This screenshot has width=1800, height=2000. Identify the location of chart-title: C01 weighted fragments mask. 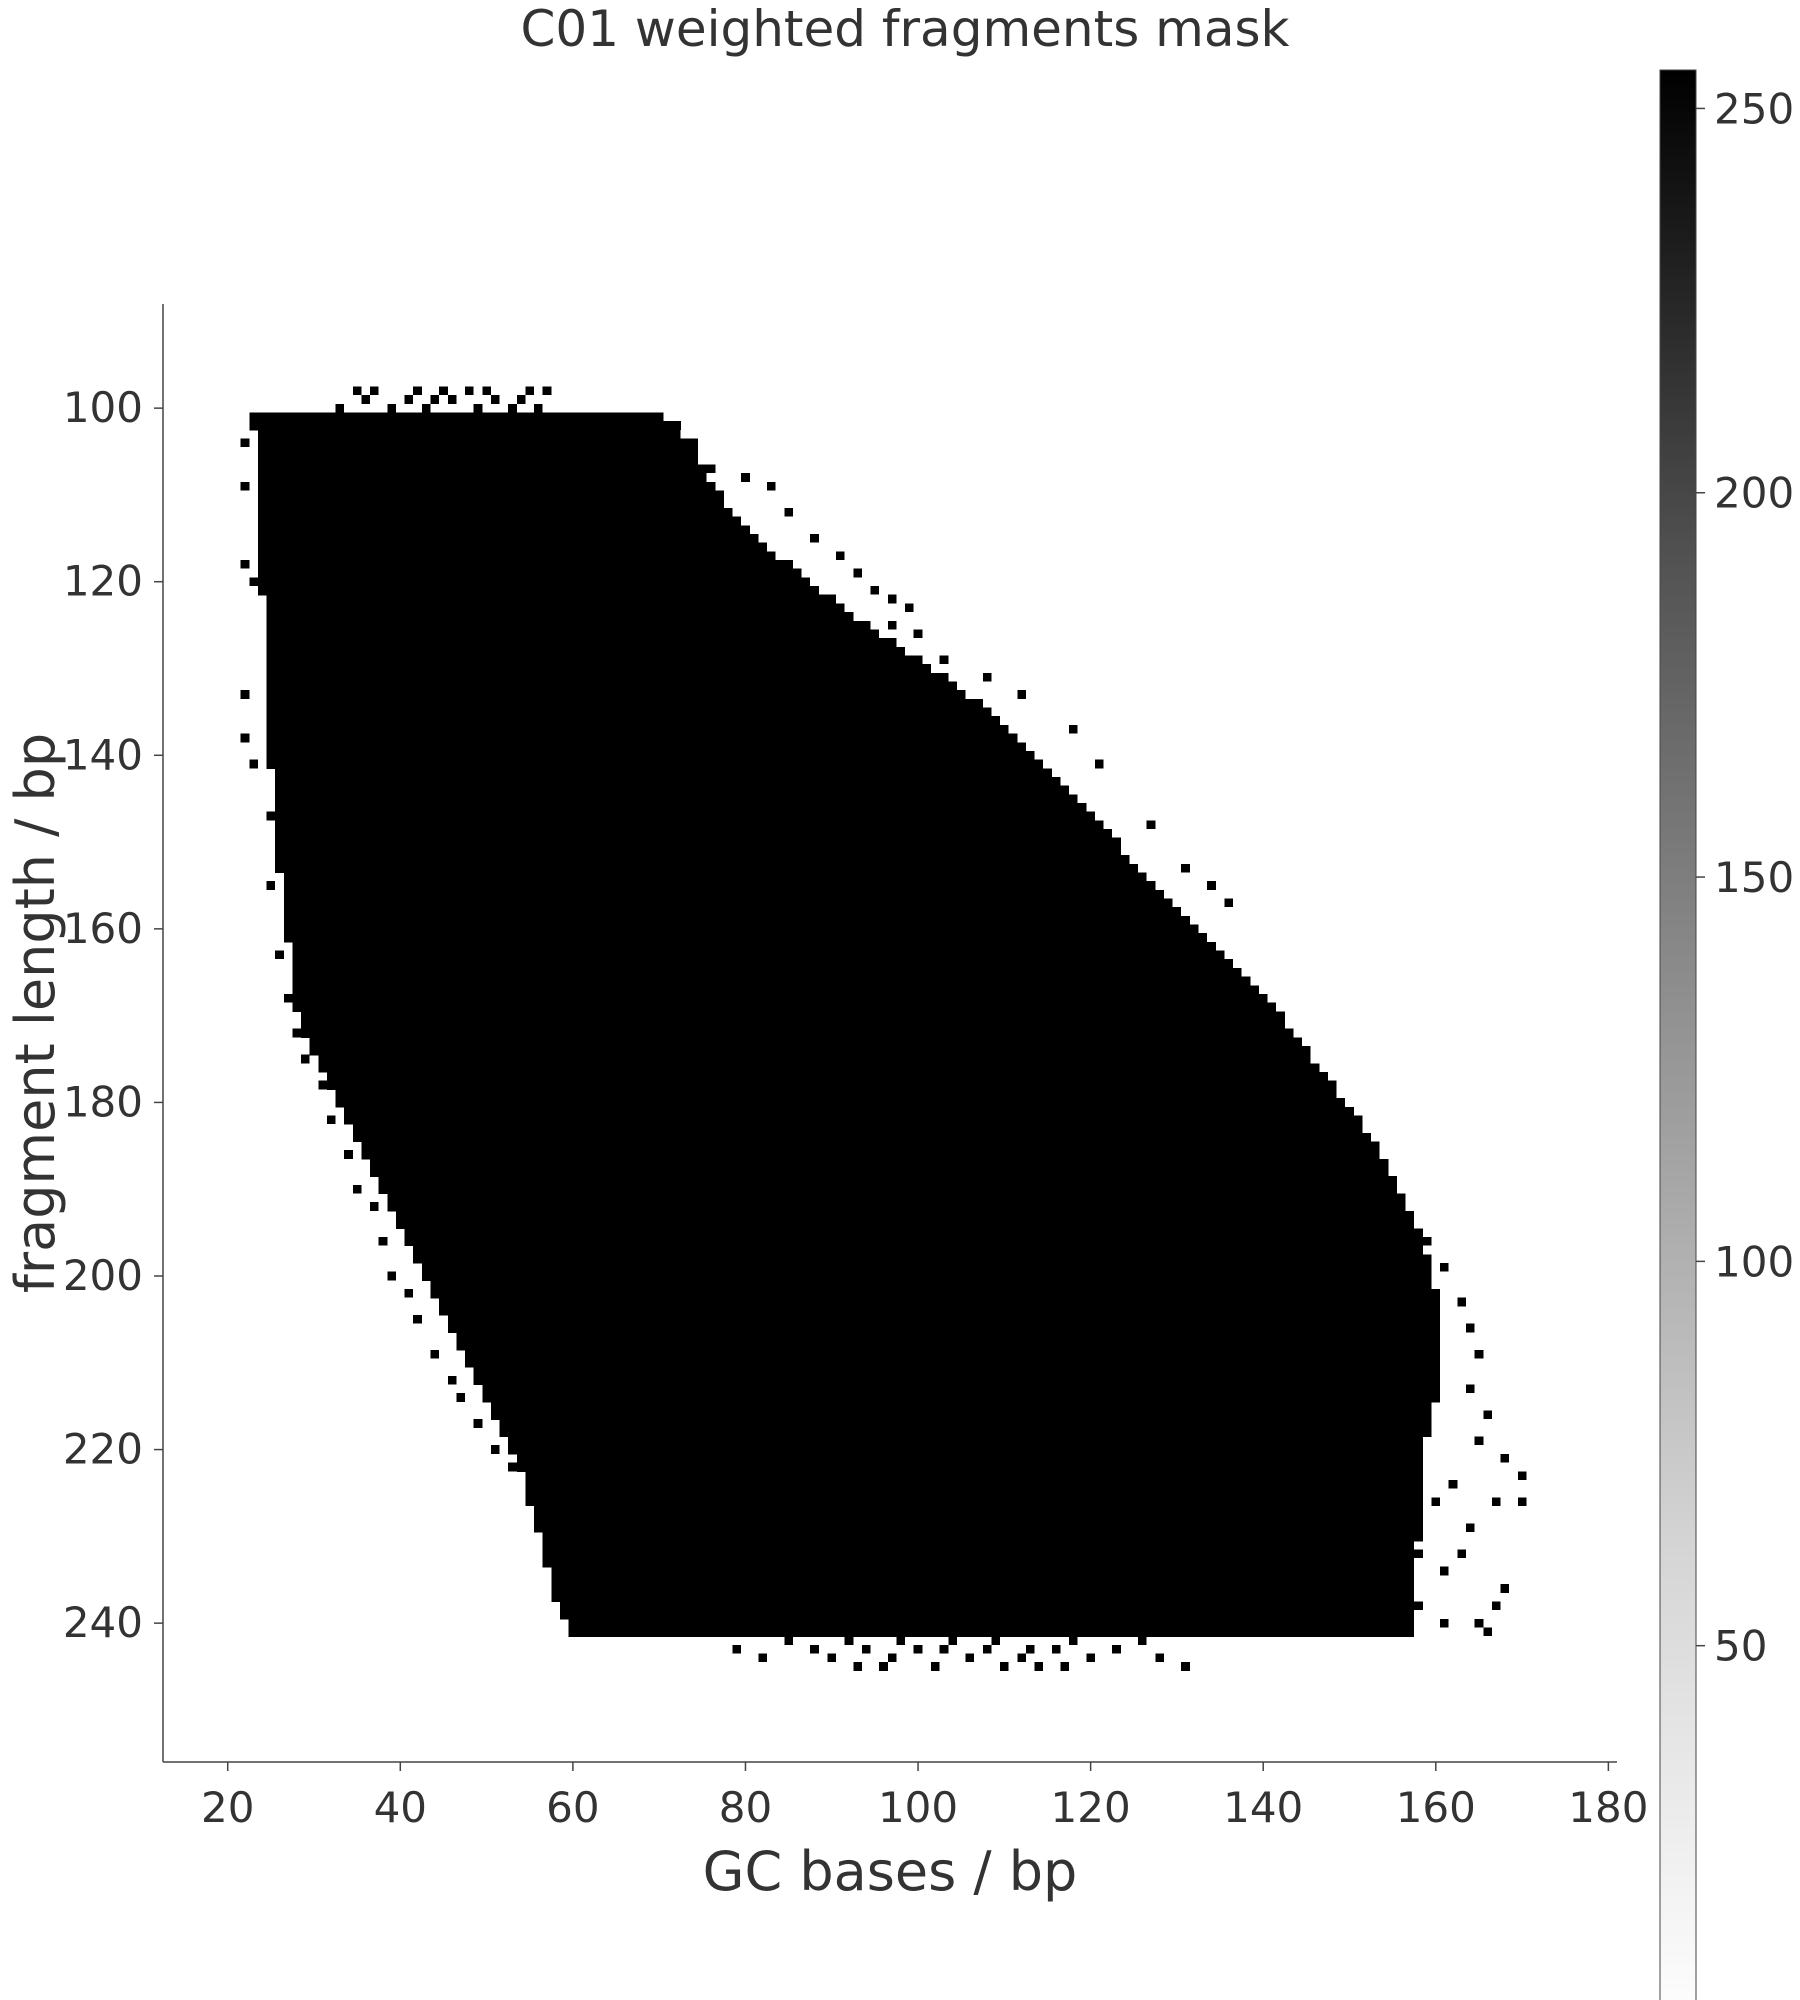
(905, 29).